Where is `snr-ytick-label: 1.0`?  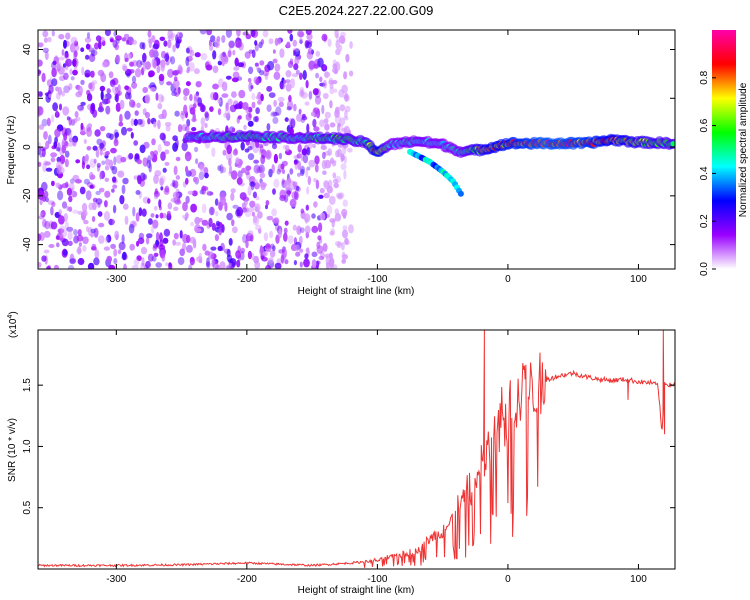
snr-ytick-label: 1.0 is located at coordinates (27, 446).